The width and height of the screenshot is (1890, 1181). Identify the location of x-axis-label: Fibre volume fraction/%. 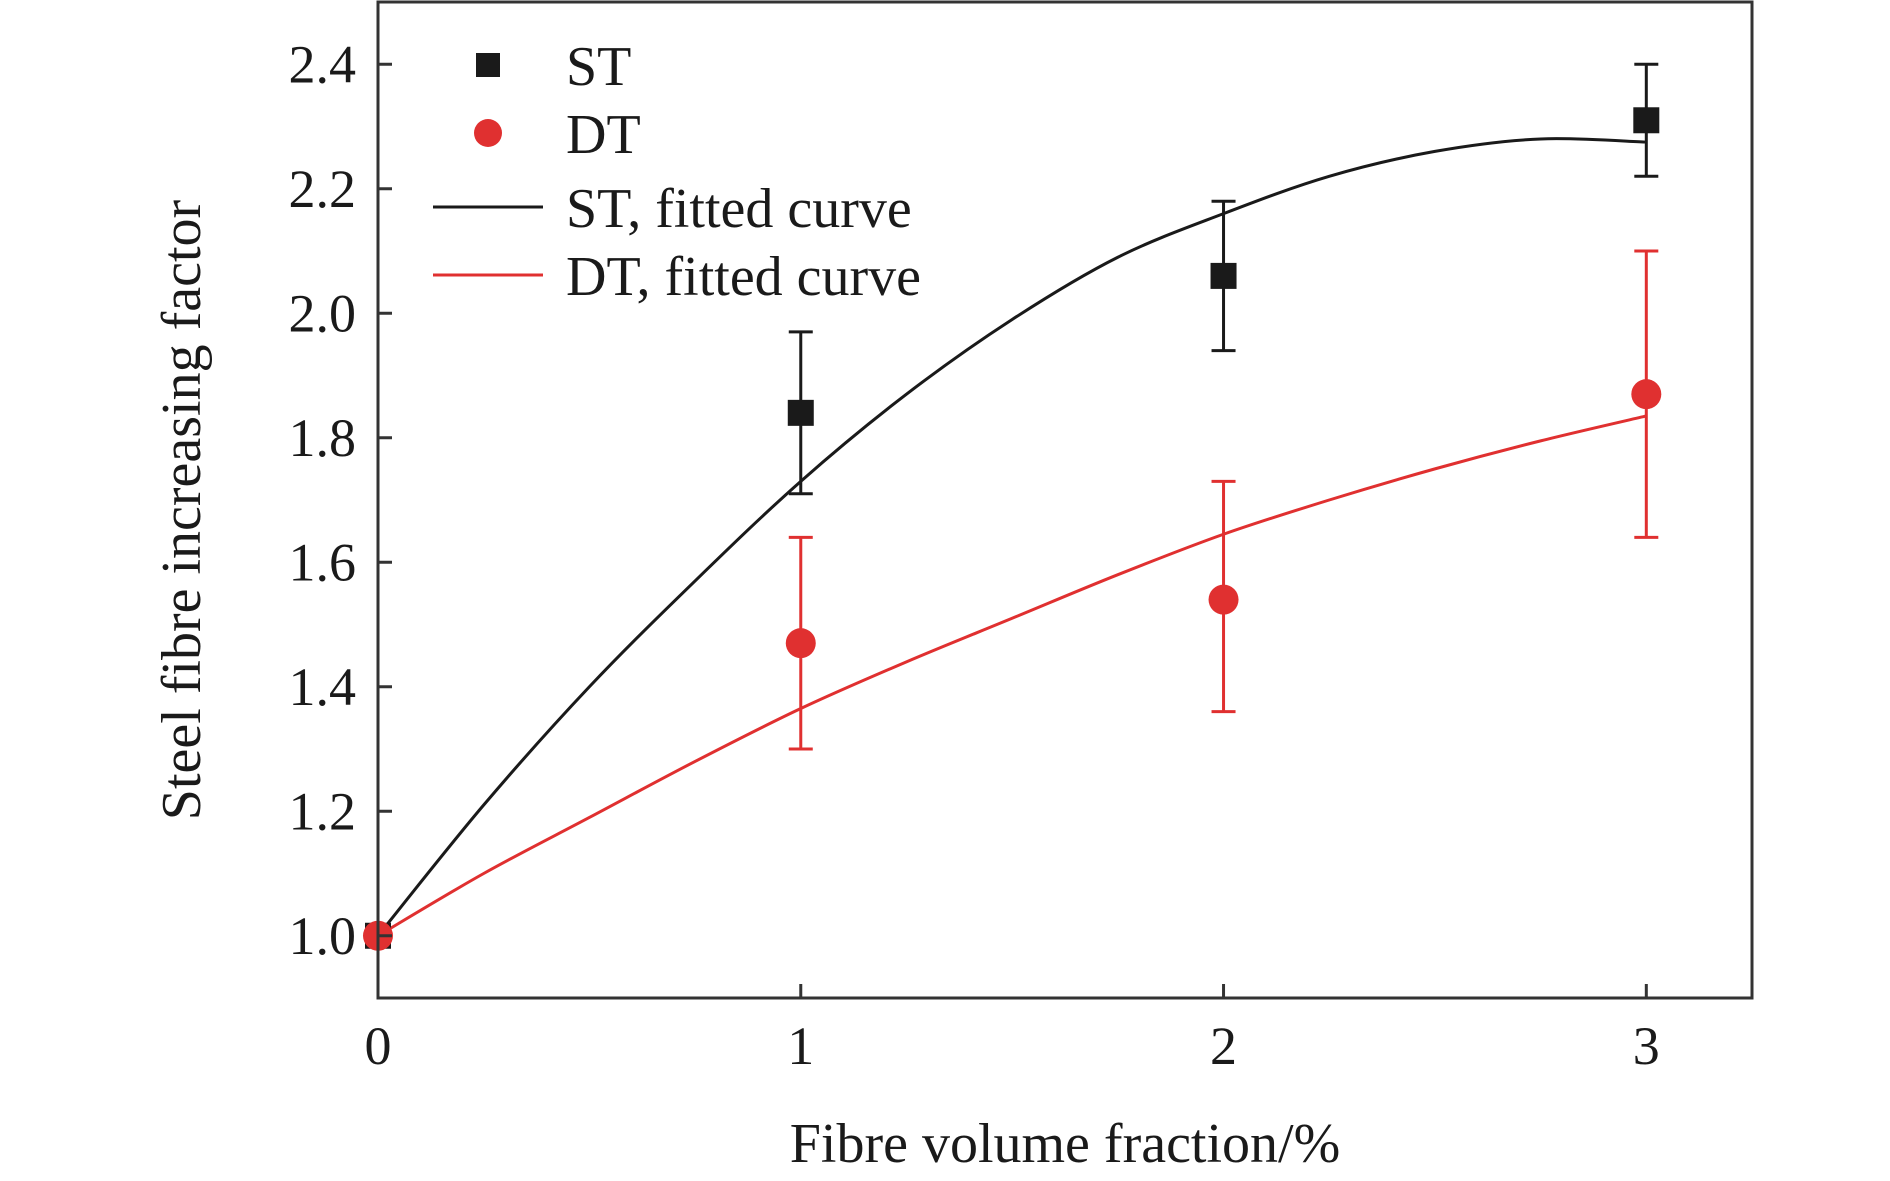
(1065, 1144).